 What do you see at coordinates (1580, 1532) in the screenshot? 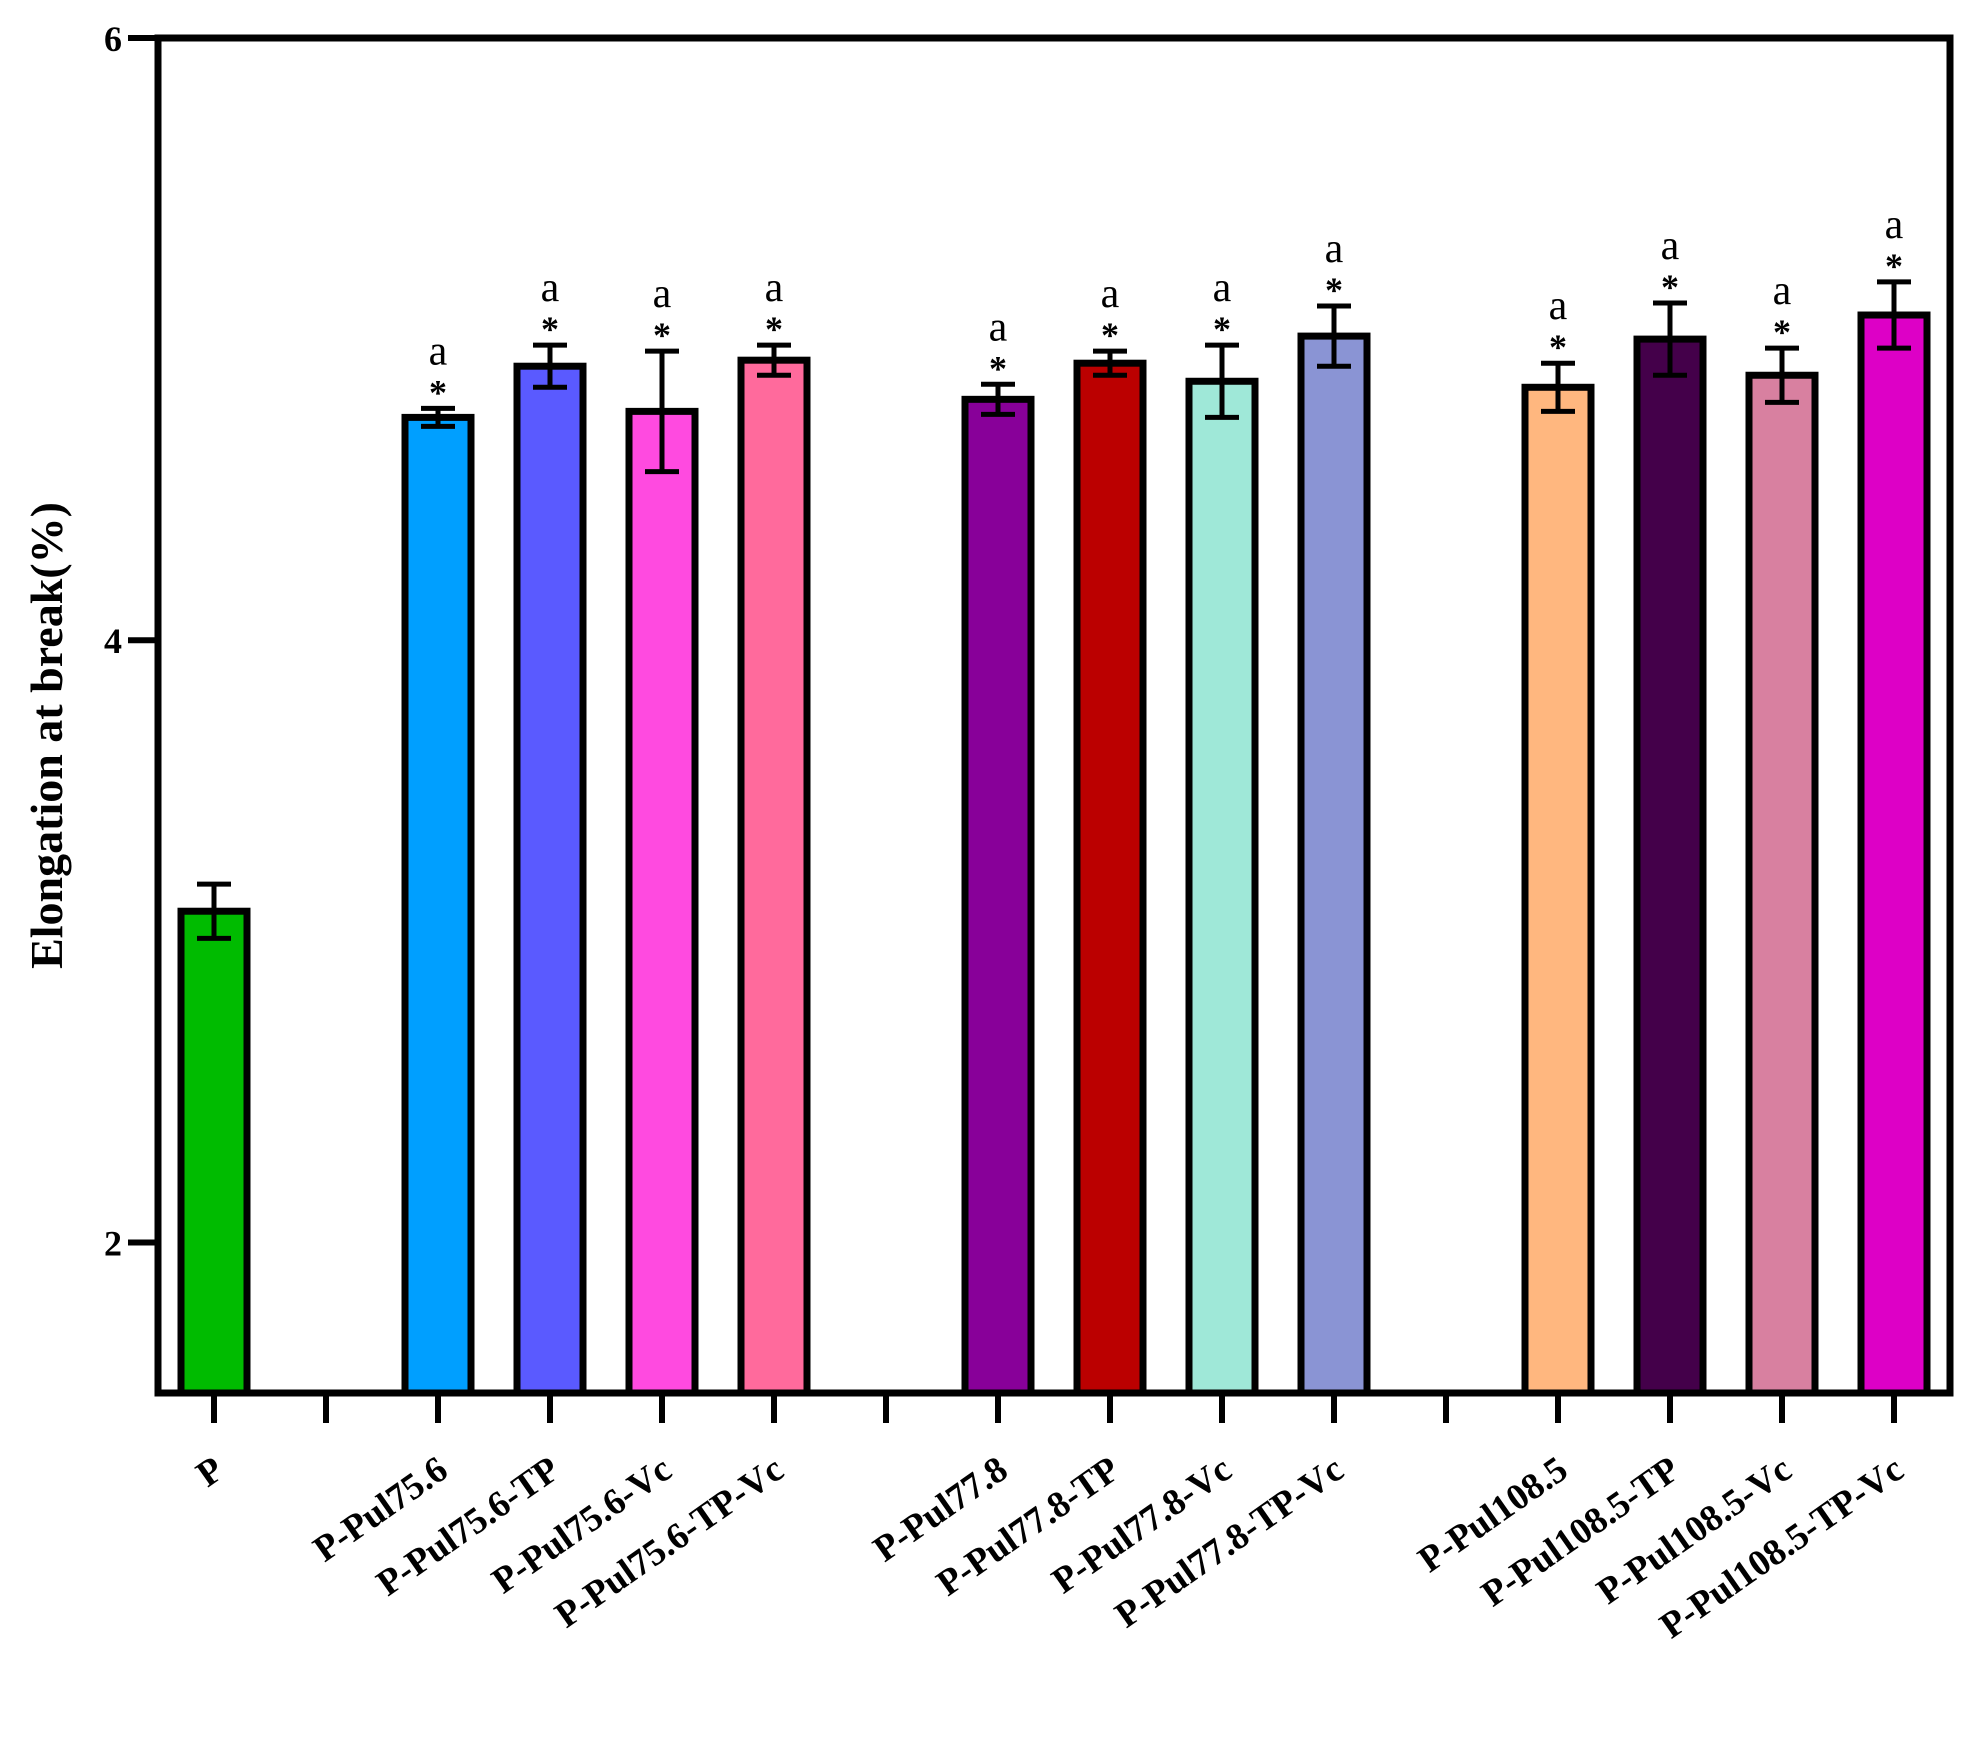
I see `x-tick-label: P-Pul108.5-TP` at bounding box center [1580, 1532].